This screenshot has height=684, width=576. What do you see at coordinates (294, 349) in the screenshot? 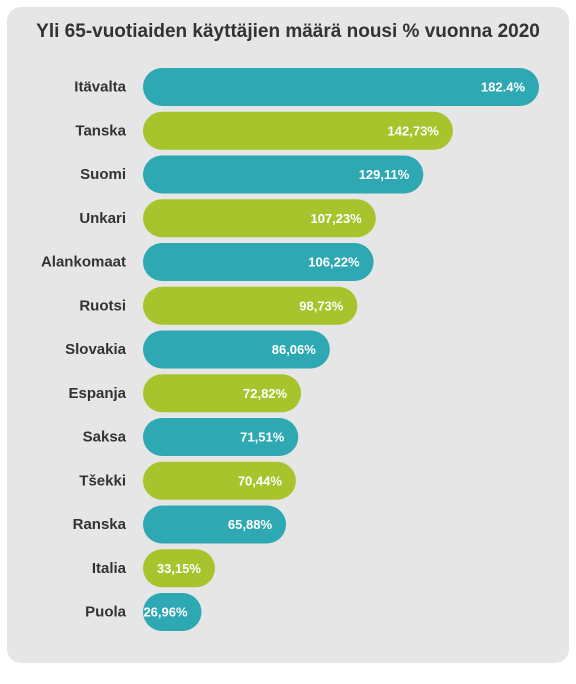
I see `value-label-6: 86,06%` at bounding box center [294, 349].